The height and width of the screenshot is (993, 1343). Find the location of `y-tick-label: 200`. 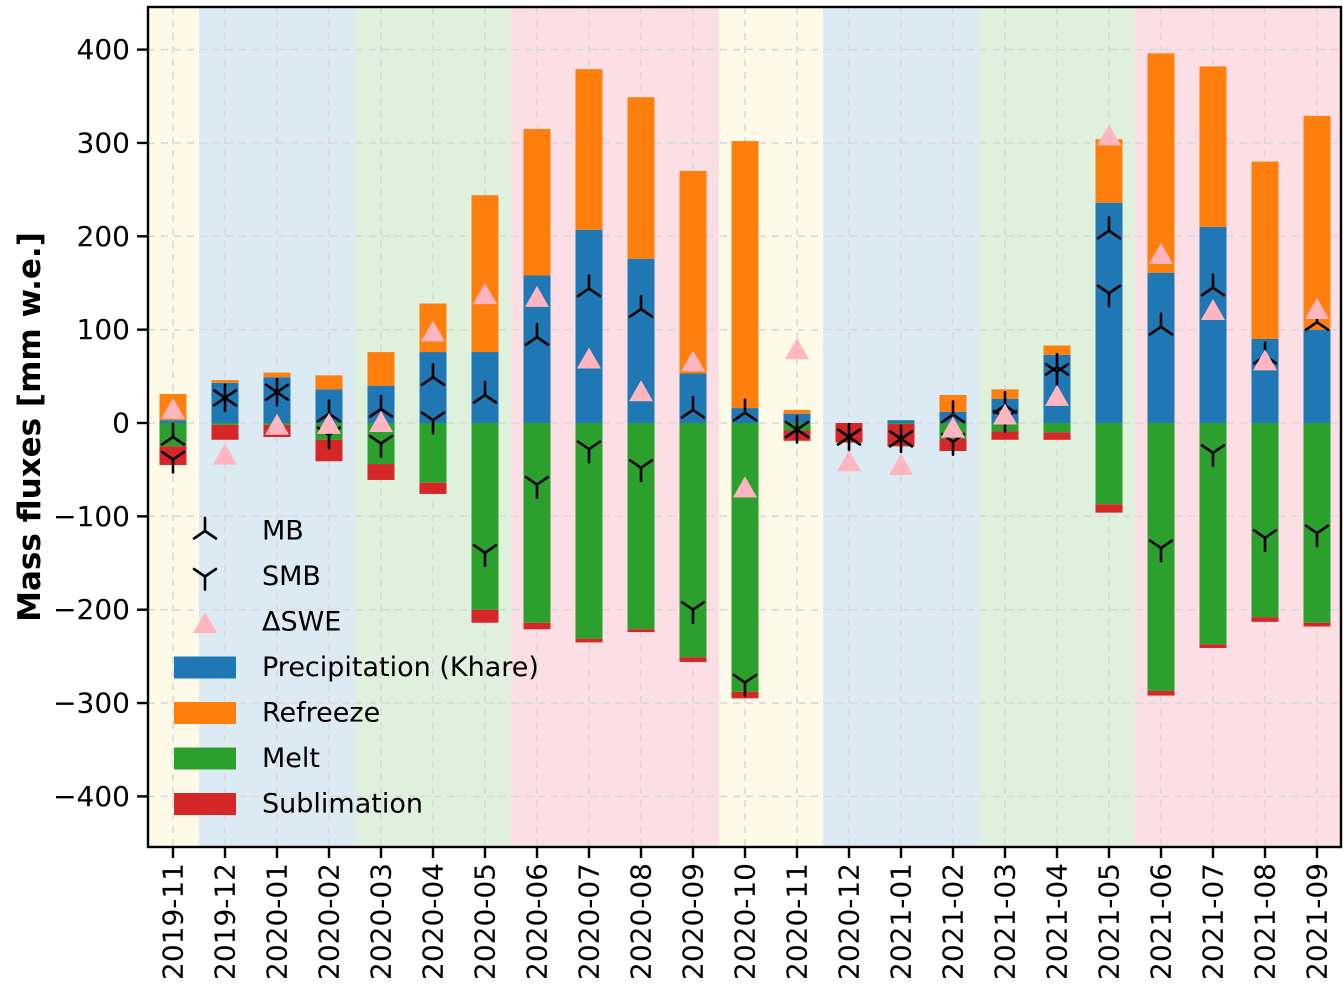

y-tick-label: 200 is located at coordinates (103, 236).